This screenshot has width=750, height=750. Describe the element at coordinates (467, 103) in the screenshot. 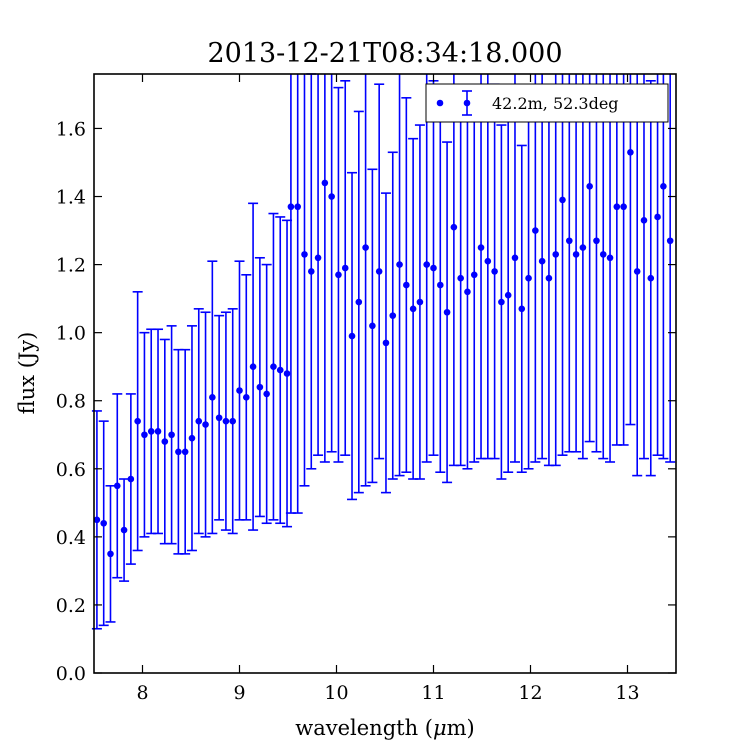

I see `legend-dot` at that location.